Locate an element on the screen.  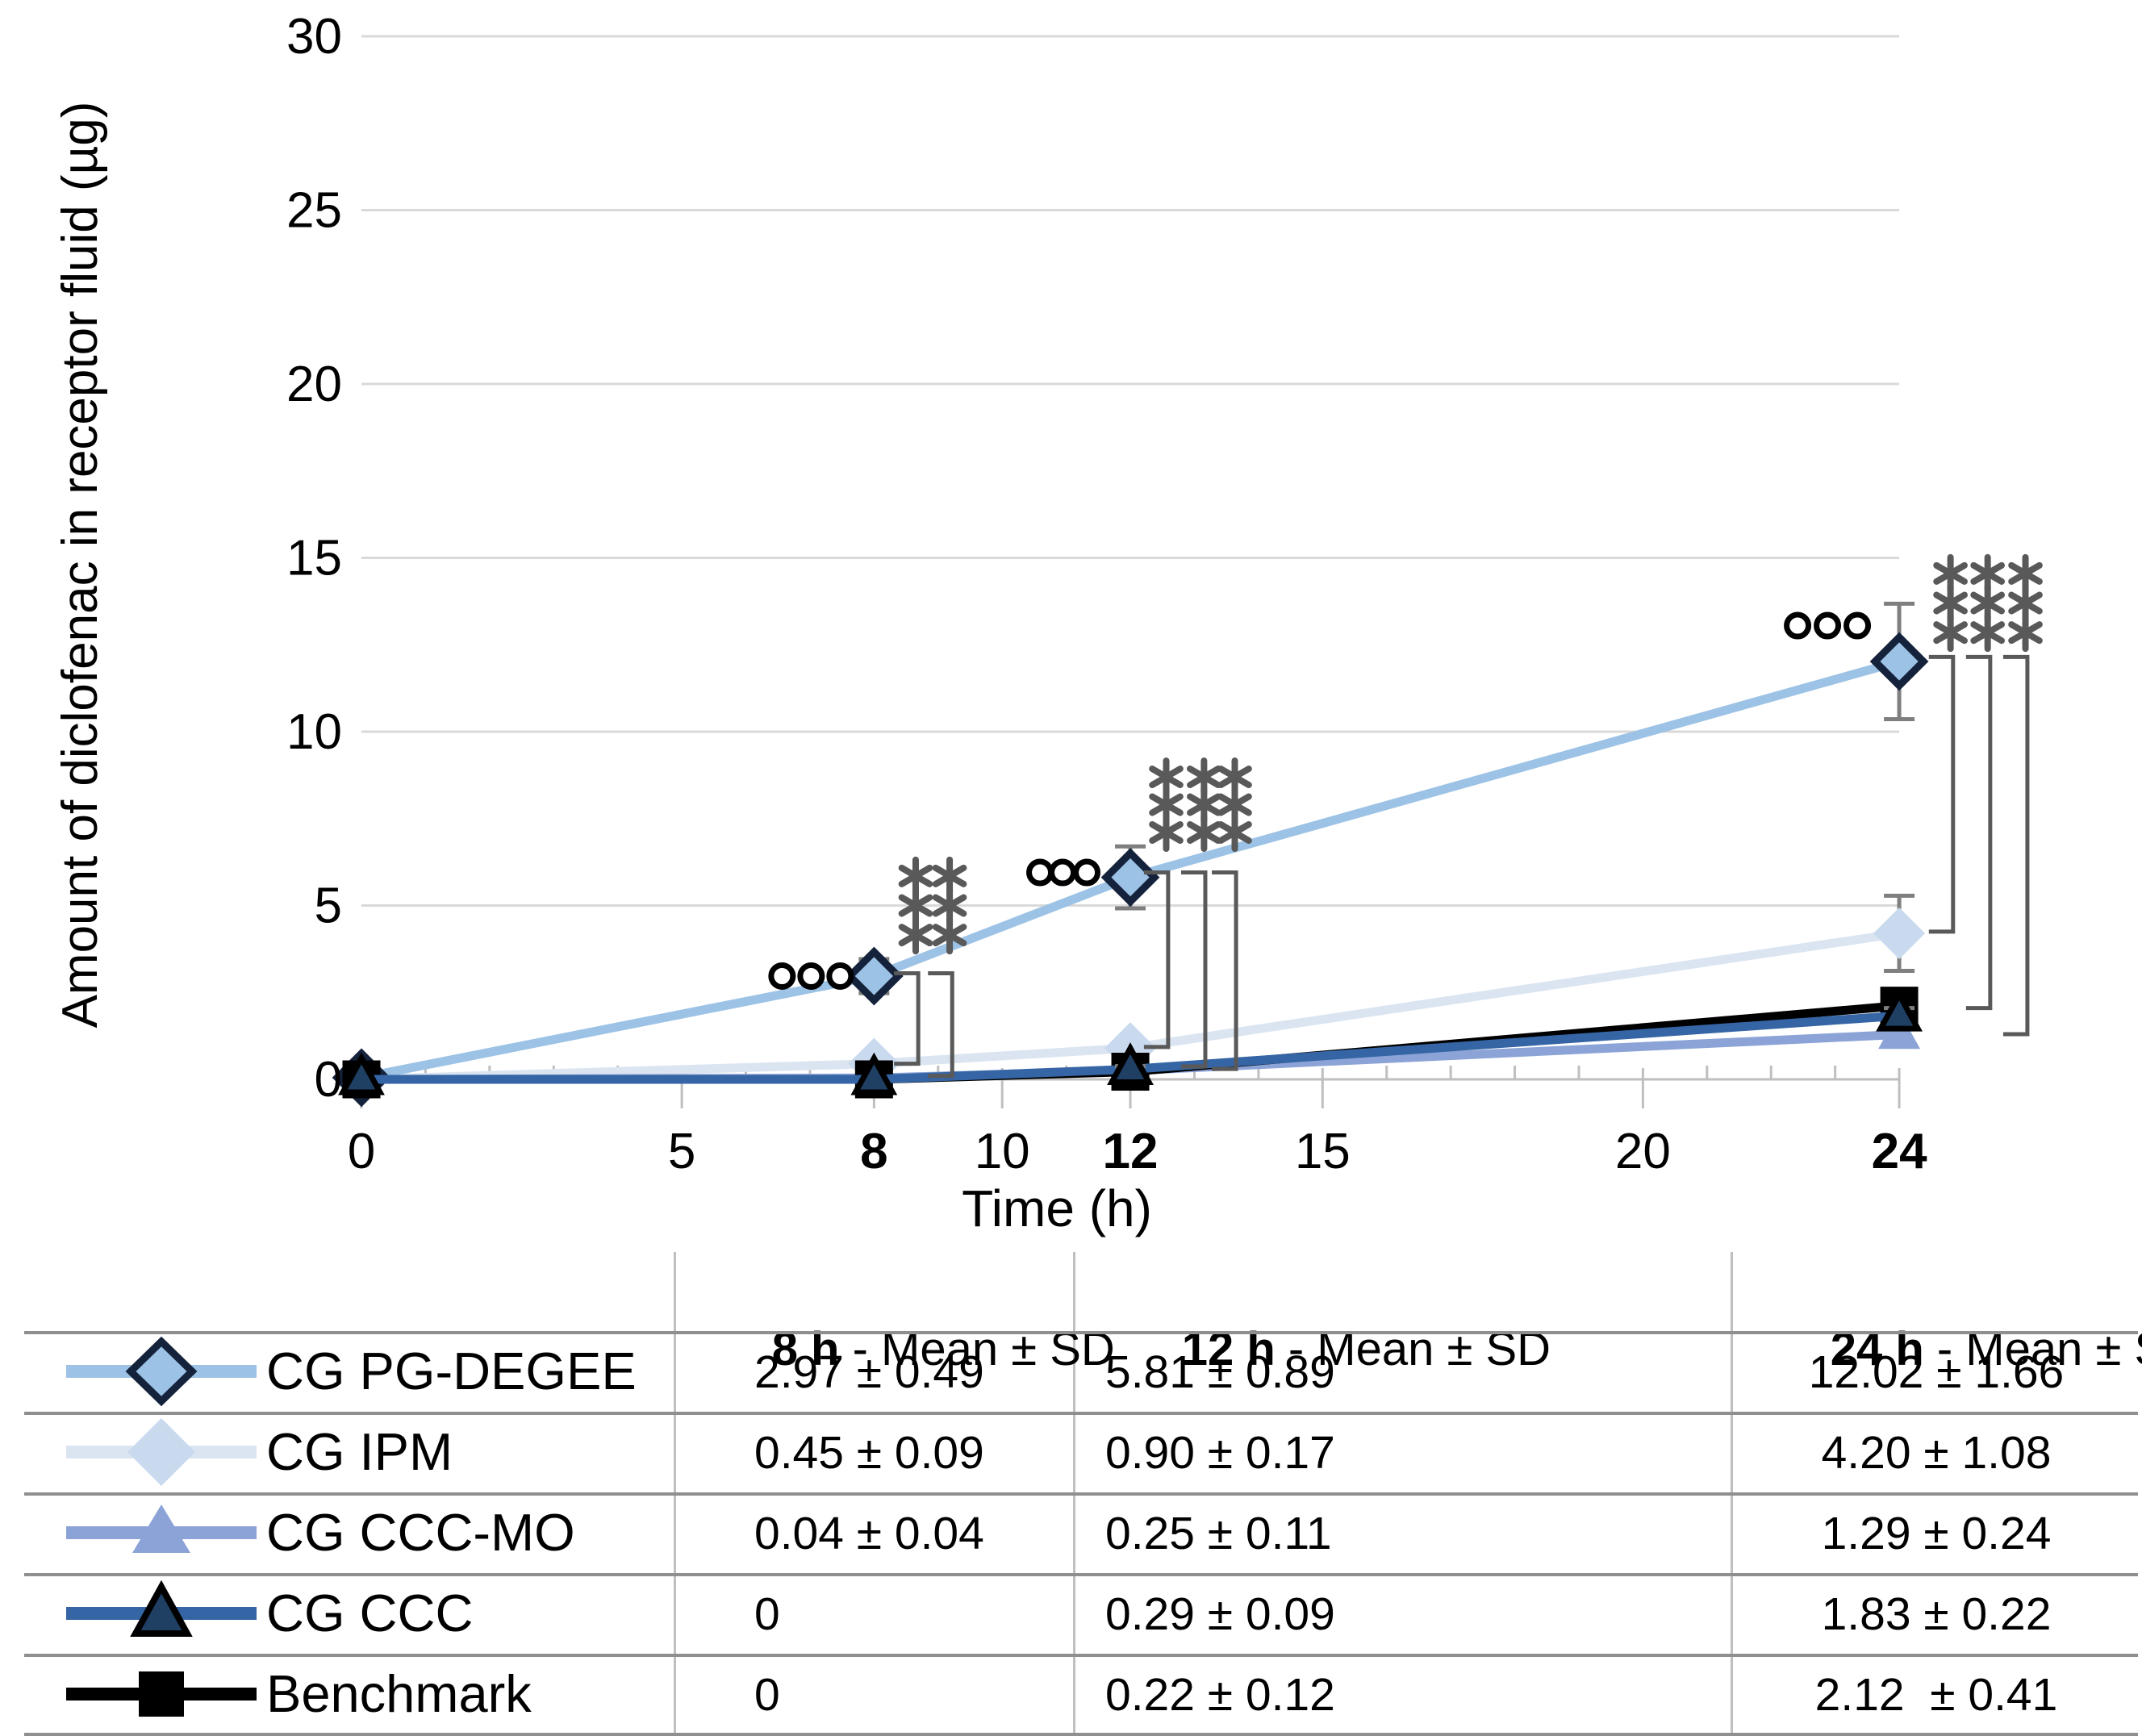
value-cell-h8: 0.04 ± 0.04 is located at coordinates (869, 1534).